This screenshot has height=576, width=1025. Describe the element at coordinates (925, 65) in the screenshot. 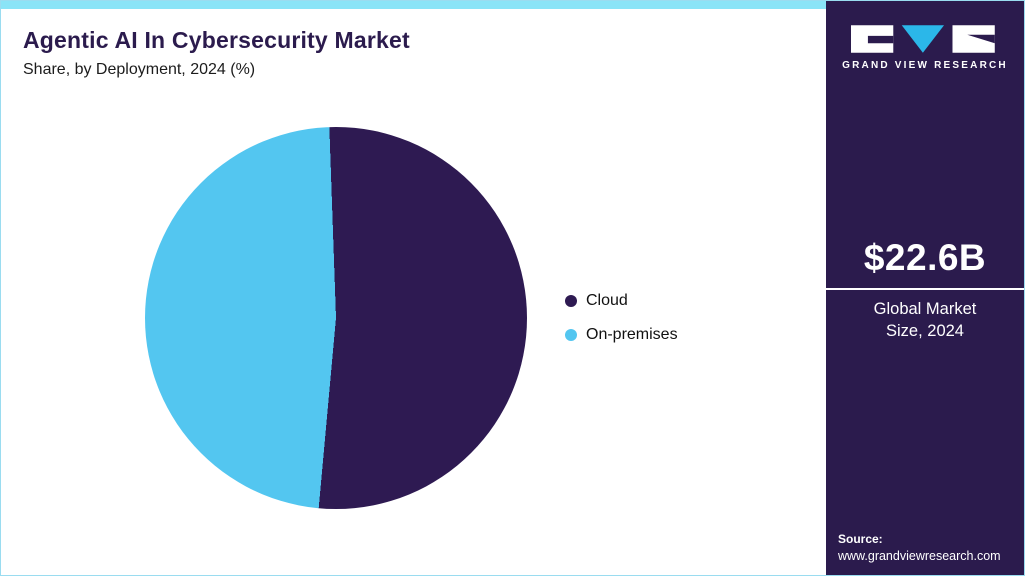

I see `logo-wordmark: GRAND VIEW RESEARCH` at that location.